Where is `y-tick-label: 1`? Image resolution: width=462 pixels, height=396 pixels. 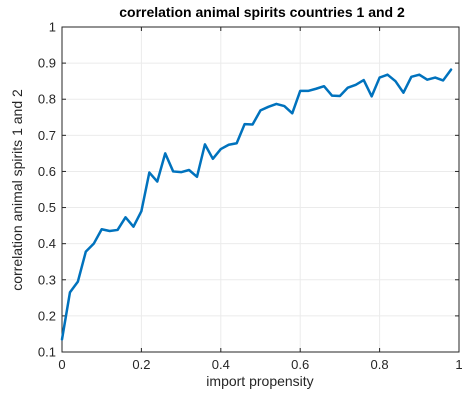
y-tick-label: 1 is located at coordinates (52, 27).